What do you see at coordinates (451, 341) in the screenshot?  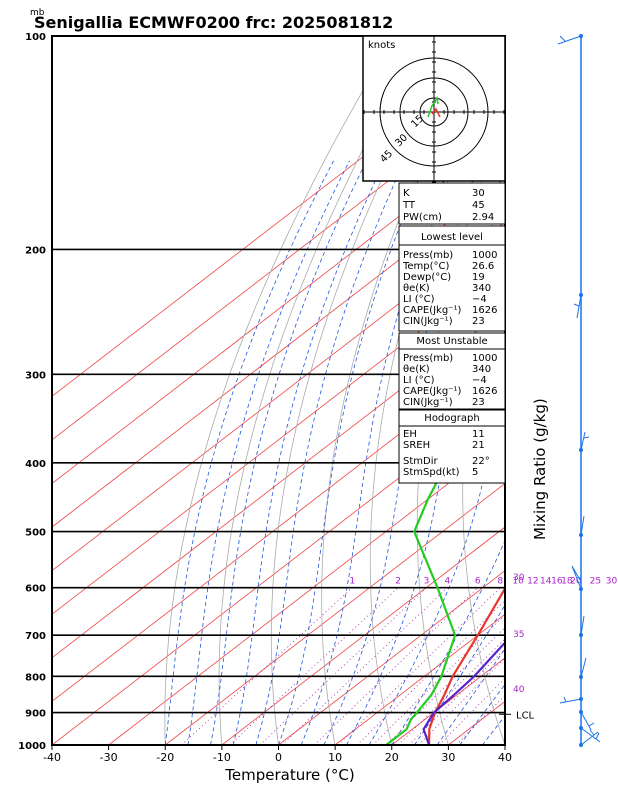 I see `most-unstable-header: Most Unstable` at bounding box center [451, 341].